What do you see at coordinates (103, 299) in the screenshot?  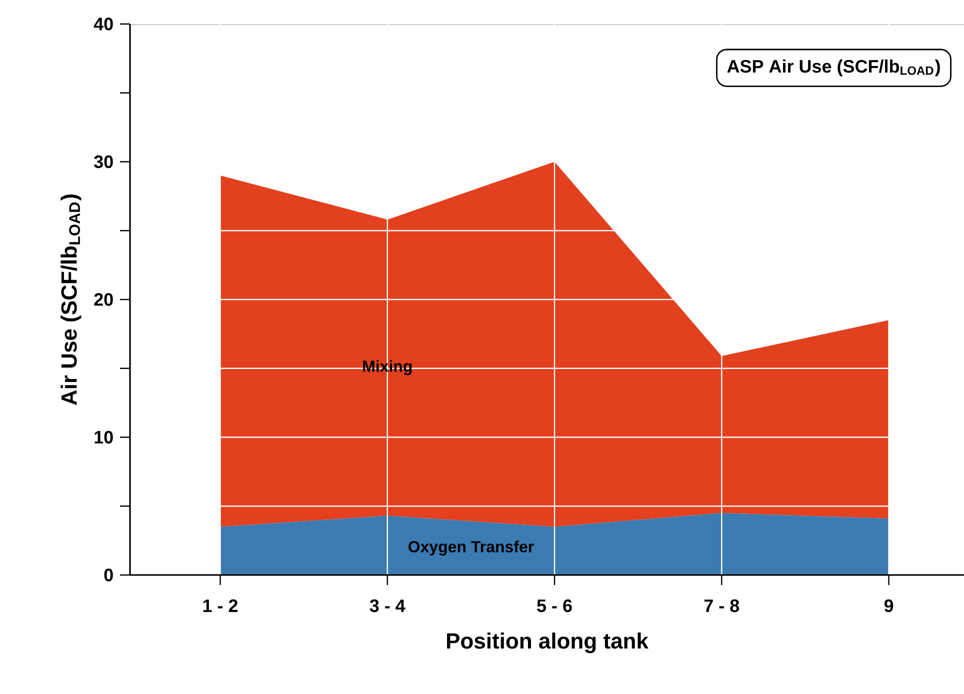 I see `y-tick-label: 20` at bounding box center [103, 299].